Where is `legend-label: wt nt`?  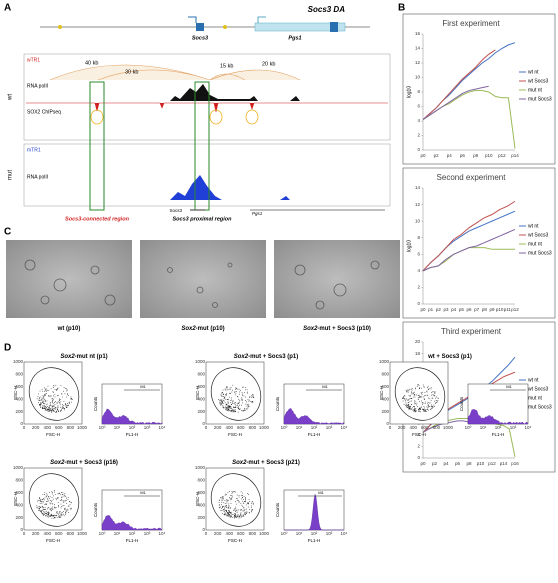
legend-label: wt nt is located at coordinates (533, 380).